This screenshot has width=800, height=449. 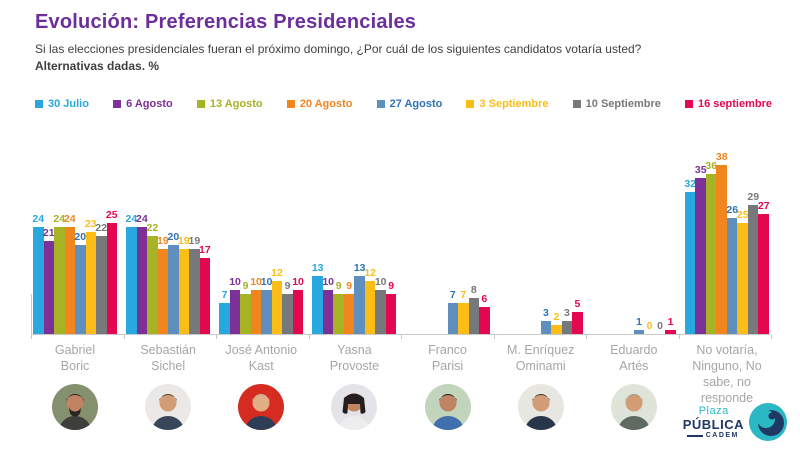 I want to click on bar-value-label: 2, so click(x=556, y=317).